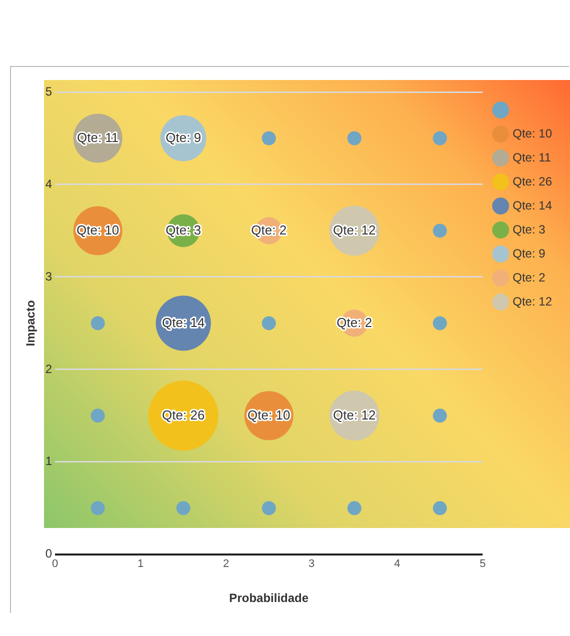 The width and height of the screenshot is (570, 636). I want to click on y-axis-title: Impacto, so click(31, 323).